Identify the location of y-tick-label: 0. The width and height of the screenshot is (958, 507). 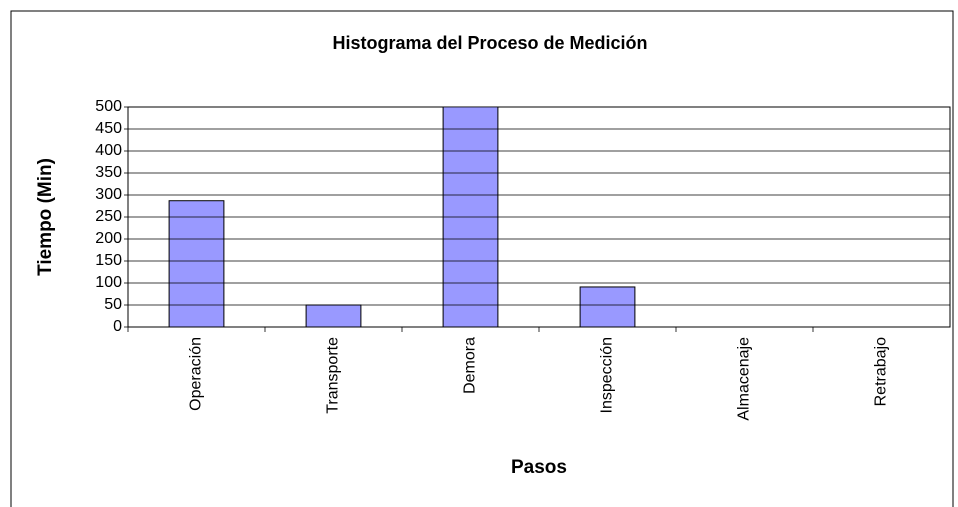
(117, 326).